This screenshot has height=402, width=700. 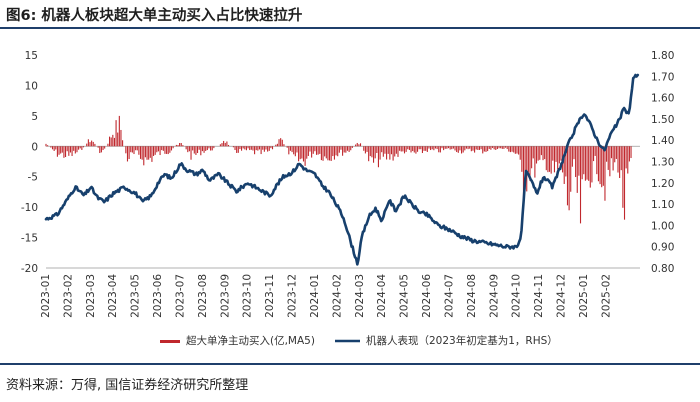 I want to click on x-tick-label: 2023-10, so click(x=248, y=296).